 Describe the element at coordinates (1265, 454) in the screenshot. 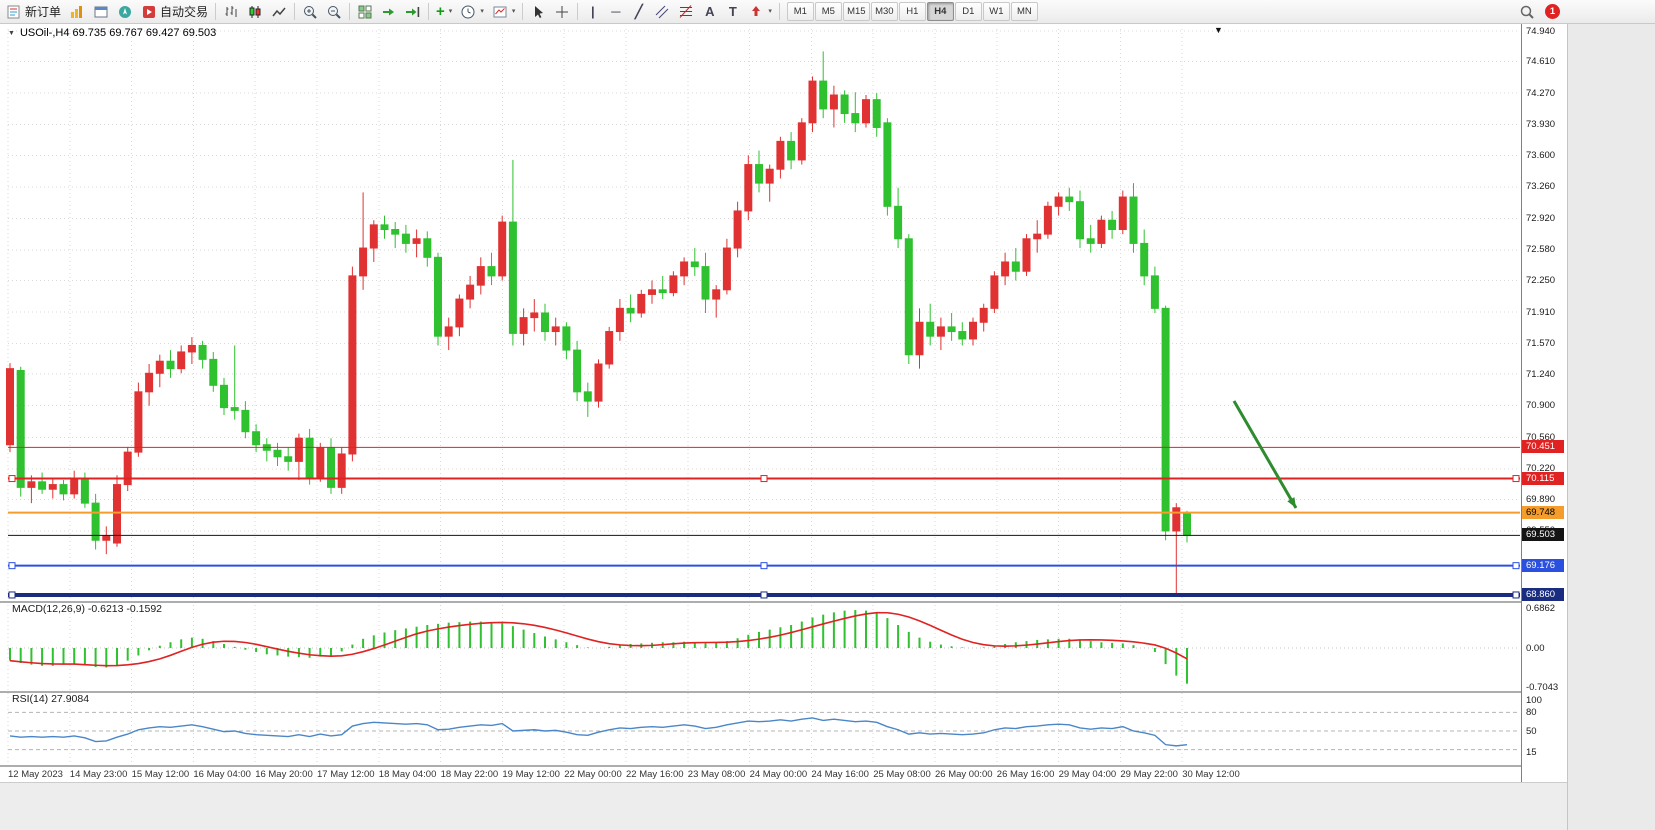

I see `trend-arrow-annotation` at that location.